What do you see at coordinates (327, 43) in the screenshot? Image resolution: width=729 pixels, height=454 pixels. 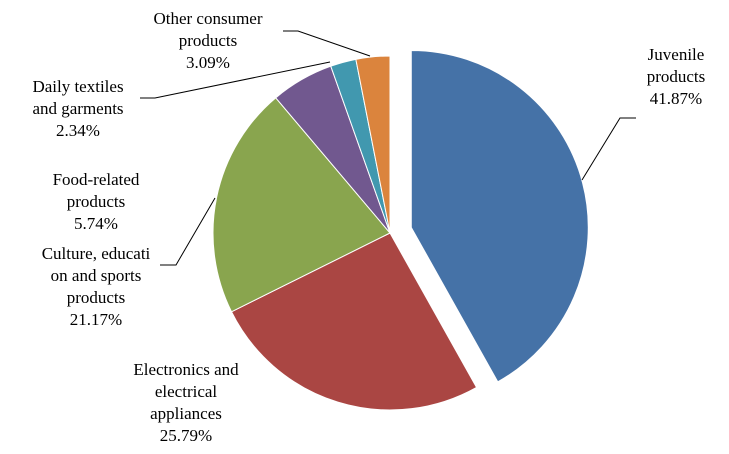 I see `leader-line-other` at bounding box center [327, 43].